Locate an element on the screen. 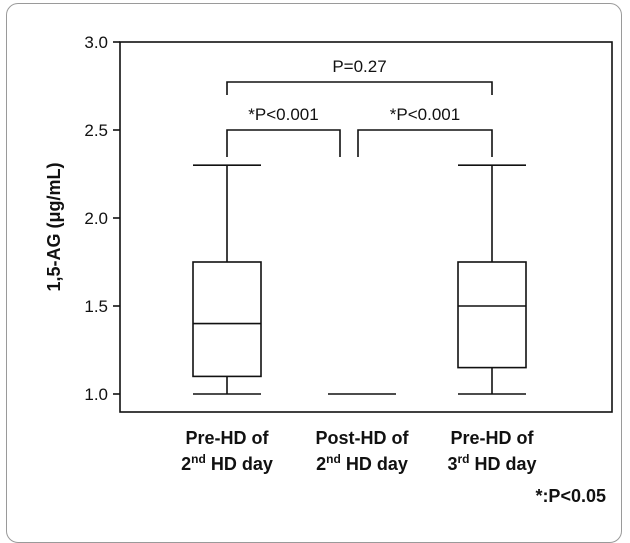 This screenshot has width=630, height=543. y-axis-label: 1,5-AG (μg/mL) is located at coordinates (54, 226).